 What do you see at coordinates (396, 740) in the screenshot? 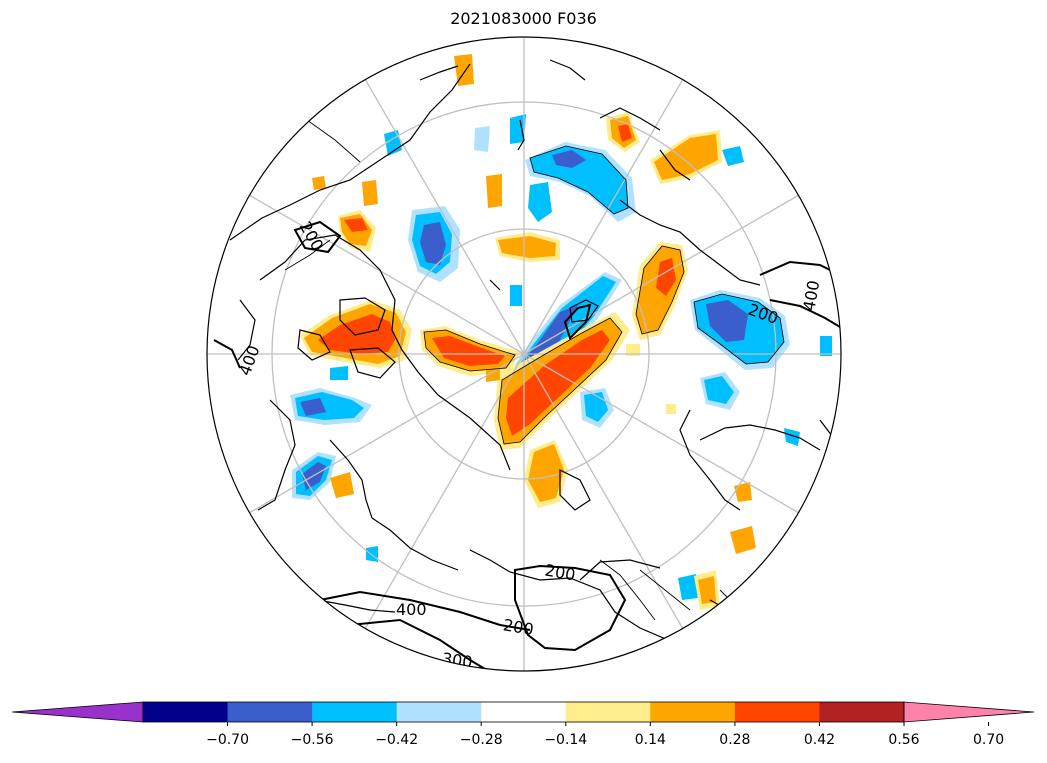
I see `colorbar-tick-label: −0.42` at bounding box center [396, 740].